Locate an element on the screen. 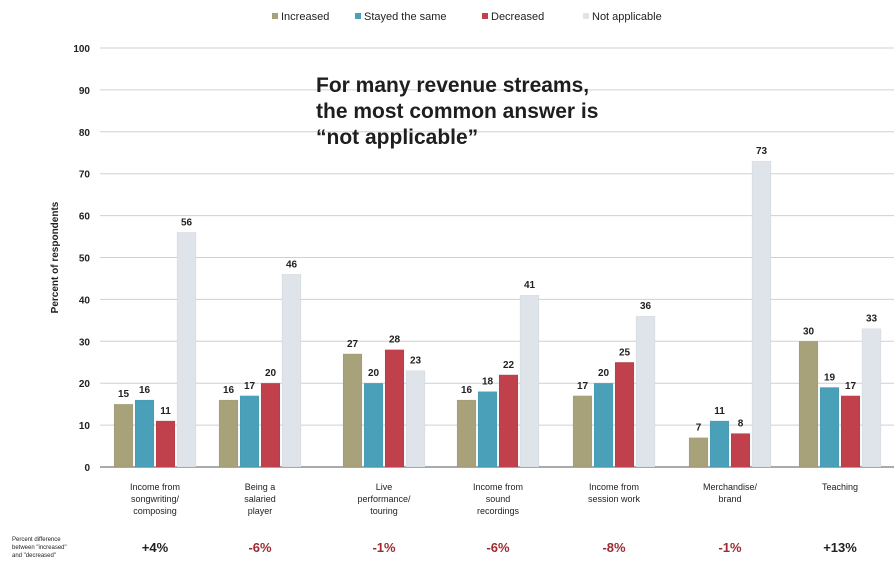 The height and width of the screenshot is (565, 894). x-tick-label: touring is located at coordinates (384, 511).